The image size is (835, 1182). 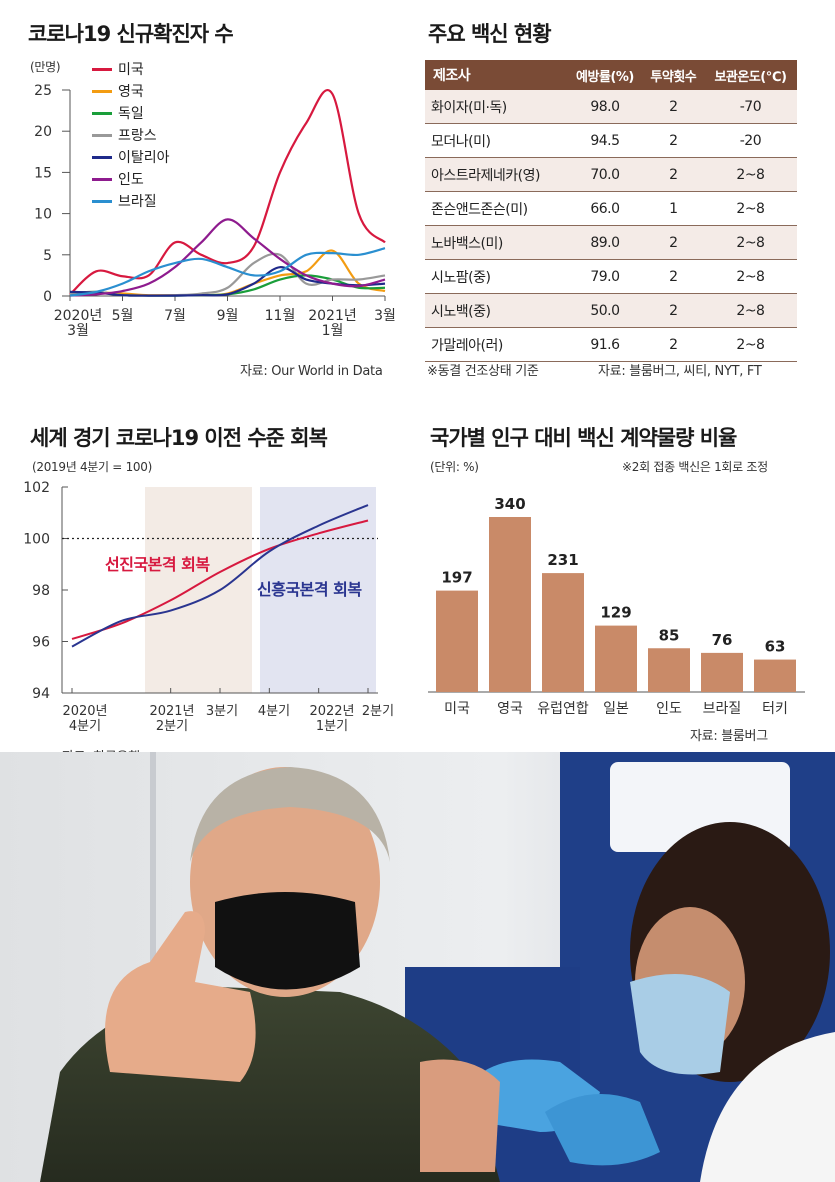 What do you see at coordinates (605, 140) in the screenshot?
I see `vaccine-cell: 94.5` at bounding box center [605, 140].